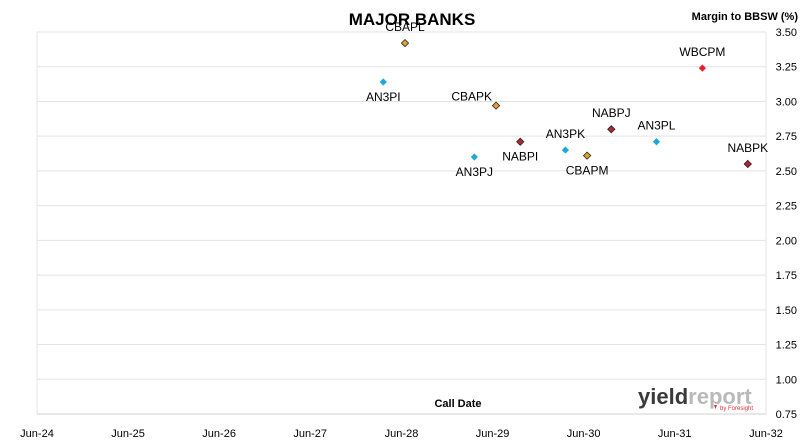  What do you see at coordinates (520, 157) in the screenshot?
I see `point-label: NABPI` at bounding box center [520, 157].